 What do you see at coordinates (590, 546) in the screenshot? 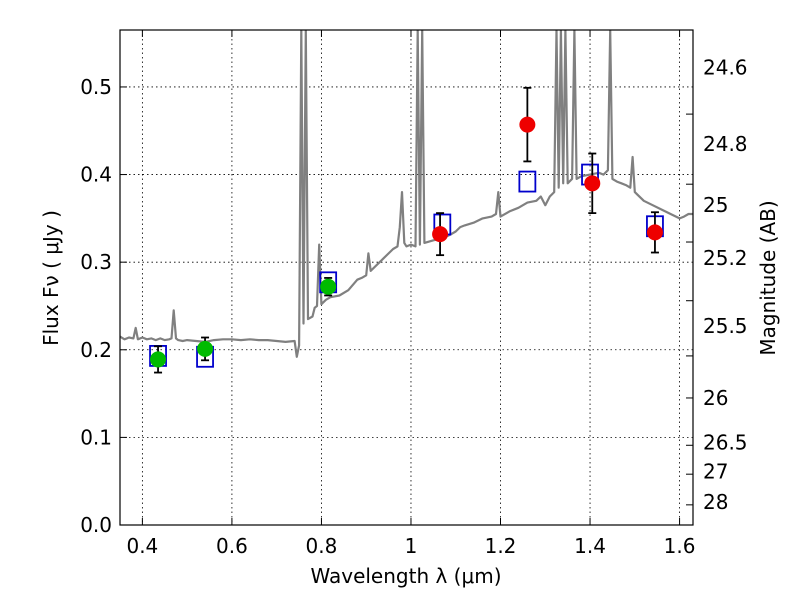
I see `x-tick-label: 1.4` at bounding box center [590, 546].